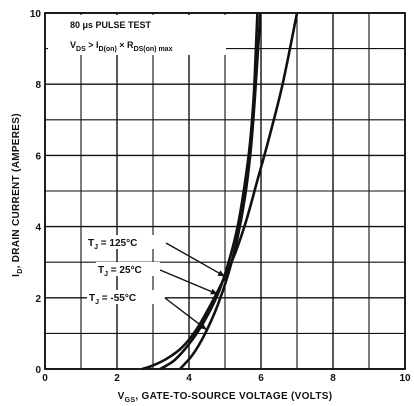 The height and width of the screenshot is (406, 414). Describe the element at coordinates (112, 299) in the screenshot. I see `curve-label-neg55c: TJ = -55°C` at that location.